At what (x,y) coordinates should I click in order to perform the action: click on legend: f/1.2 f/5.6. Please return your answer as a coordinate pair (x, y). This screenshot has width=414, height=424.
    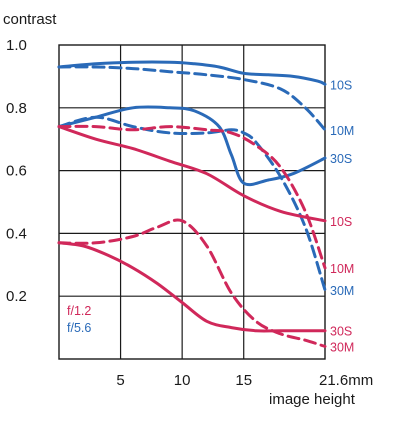
    Looking at the image, I should click on (79, 319).